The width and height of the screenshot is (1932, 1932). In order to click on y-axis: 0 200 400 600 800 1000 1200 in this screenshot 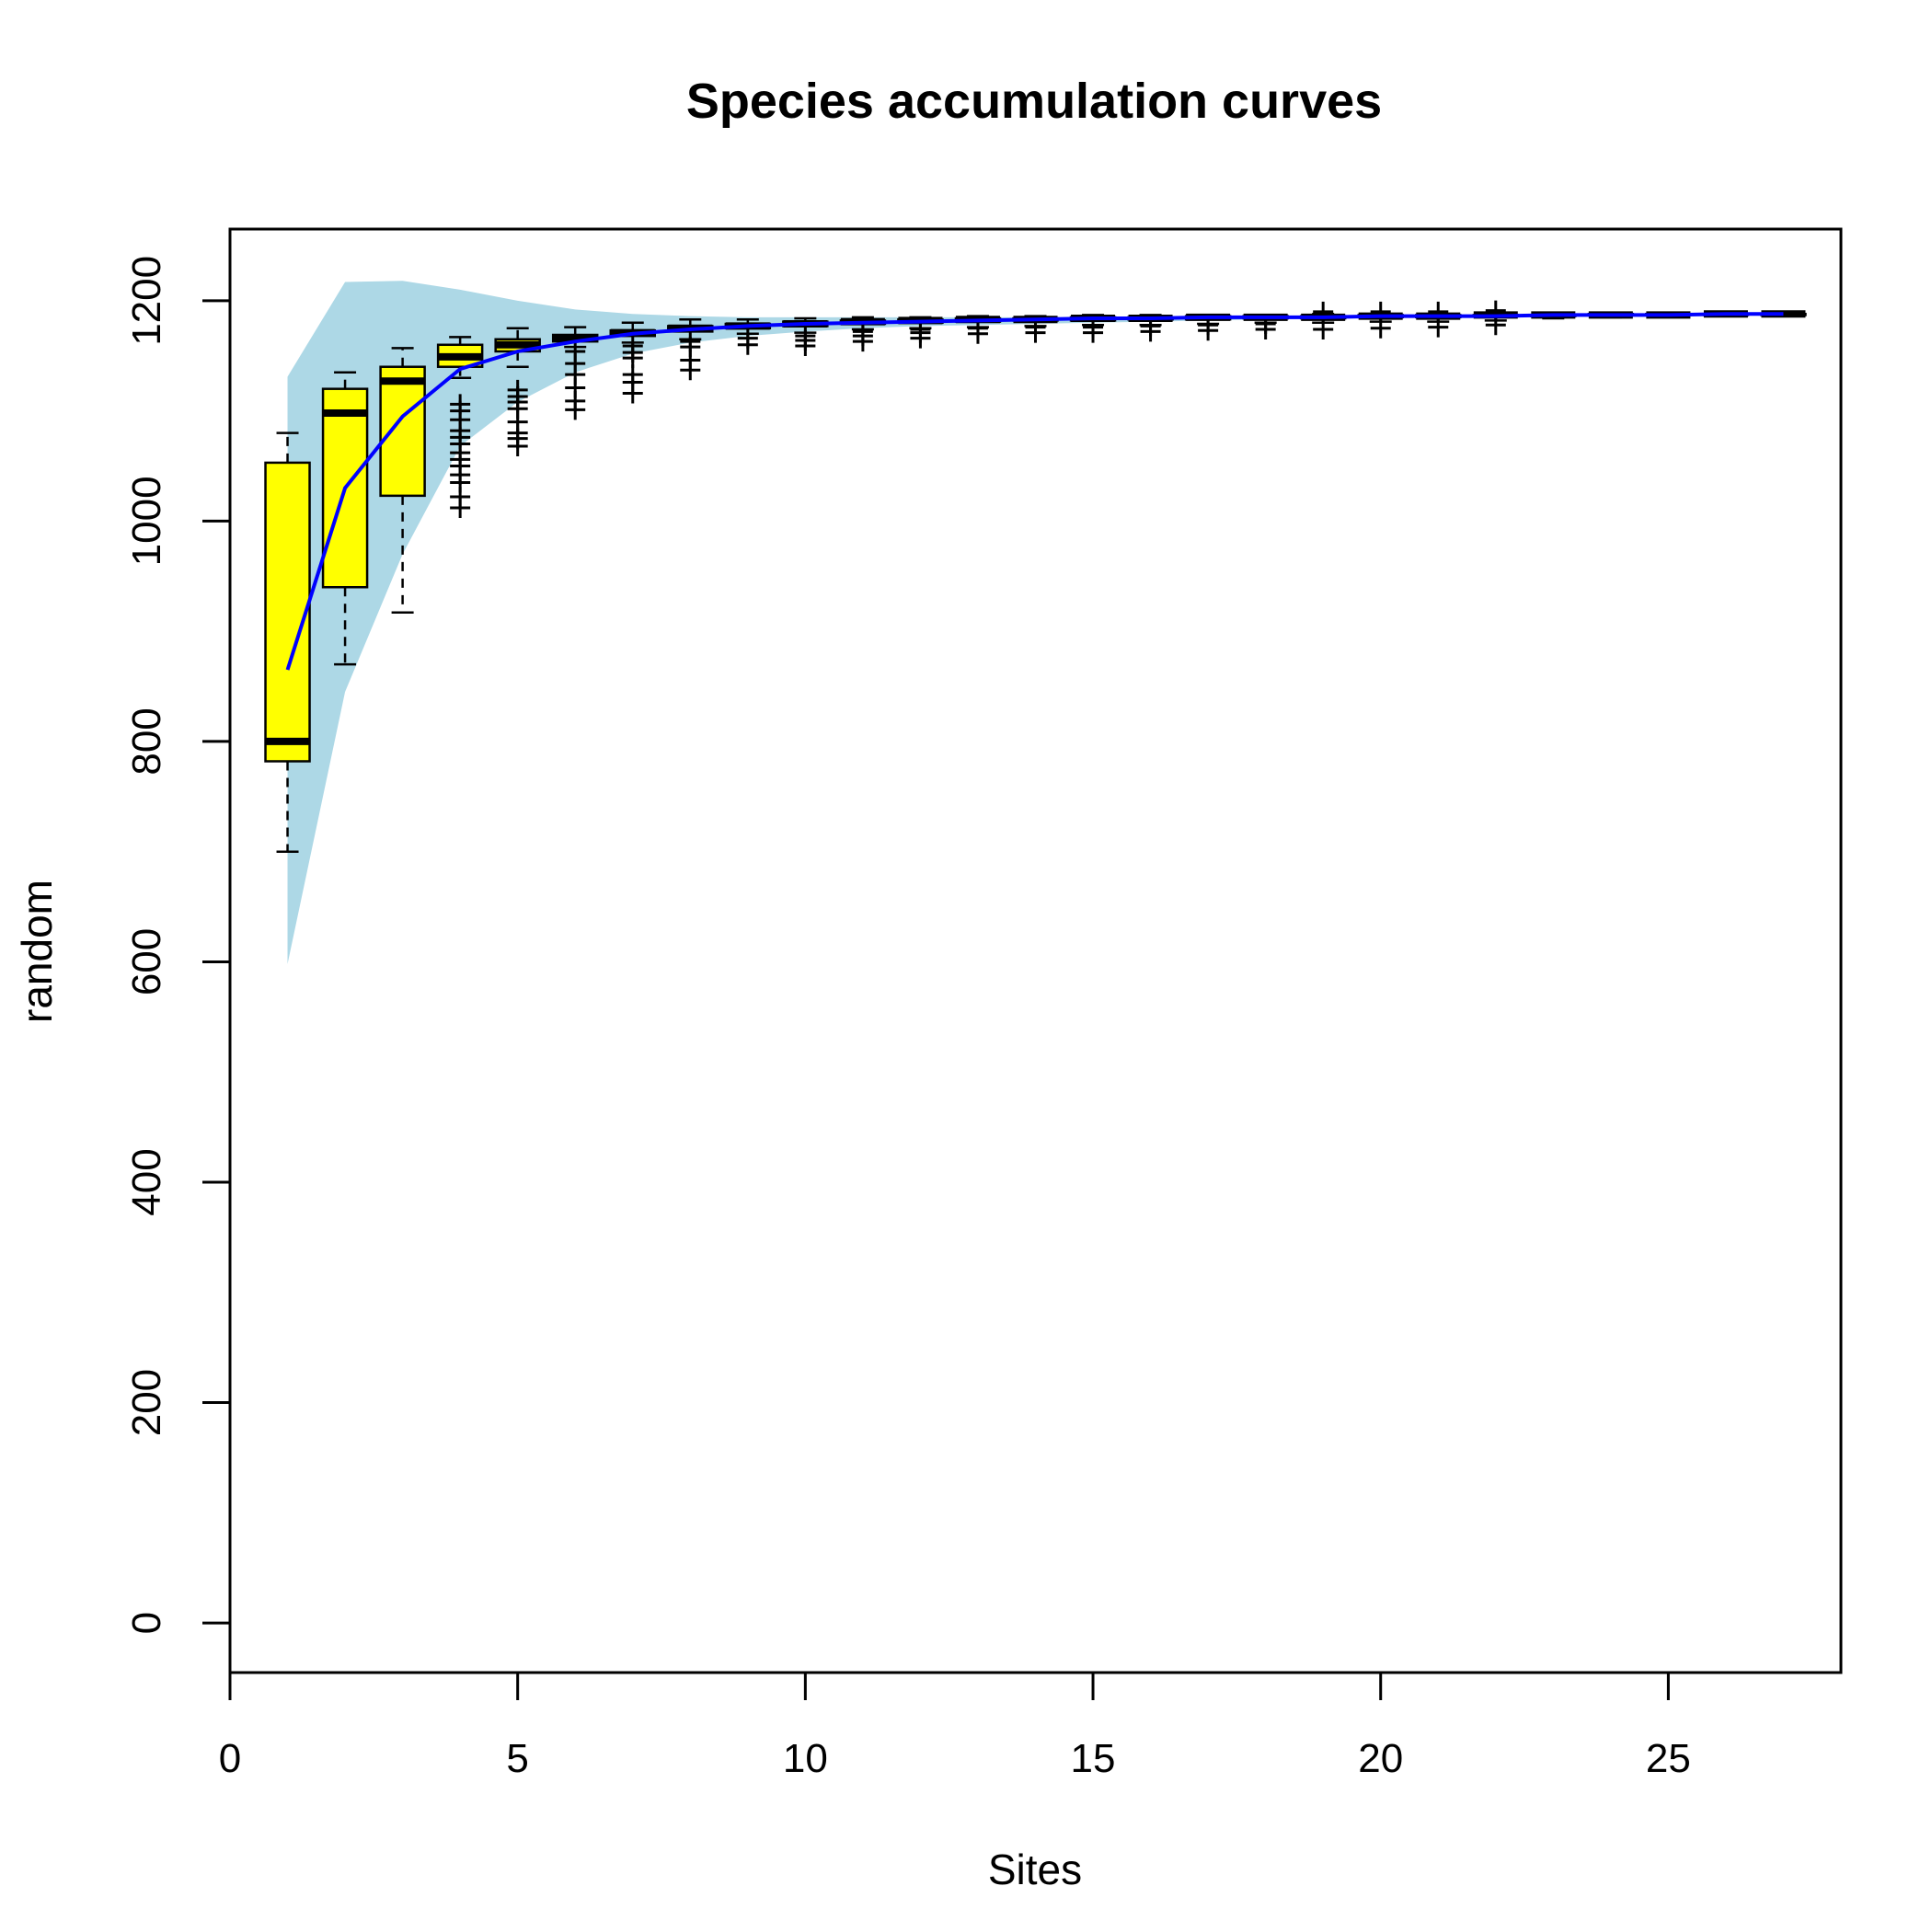, I will do `click(178, 945)`.